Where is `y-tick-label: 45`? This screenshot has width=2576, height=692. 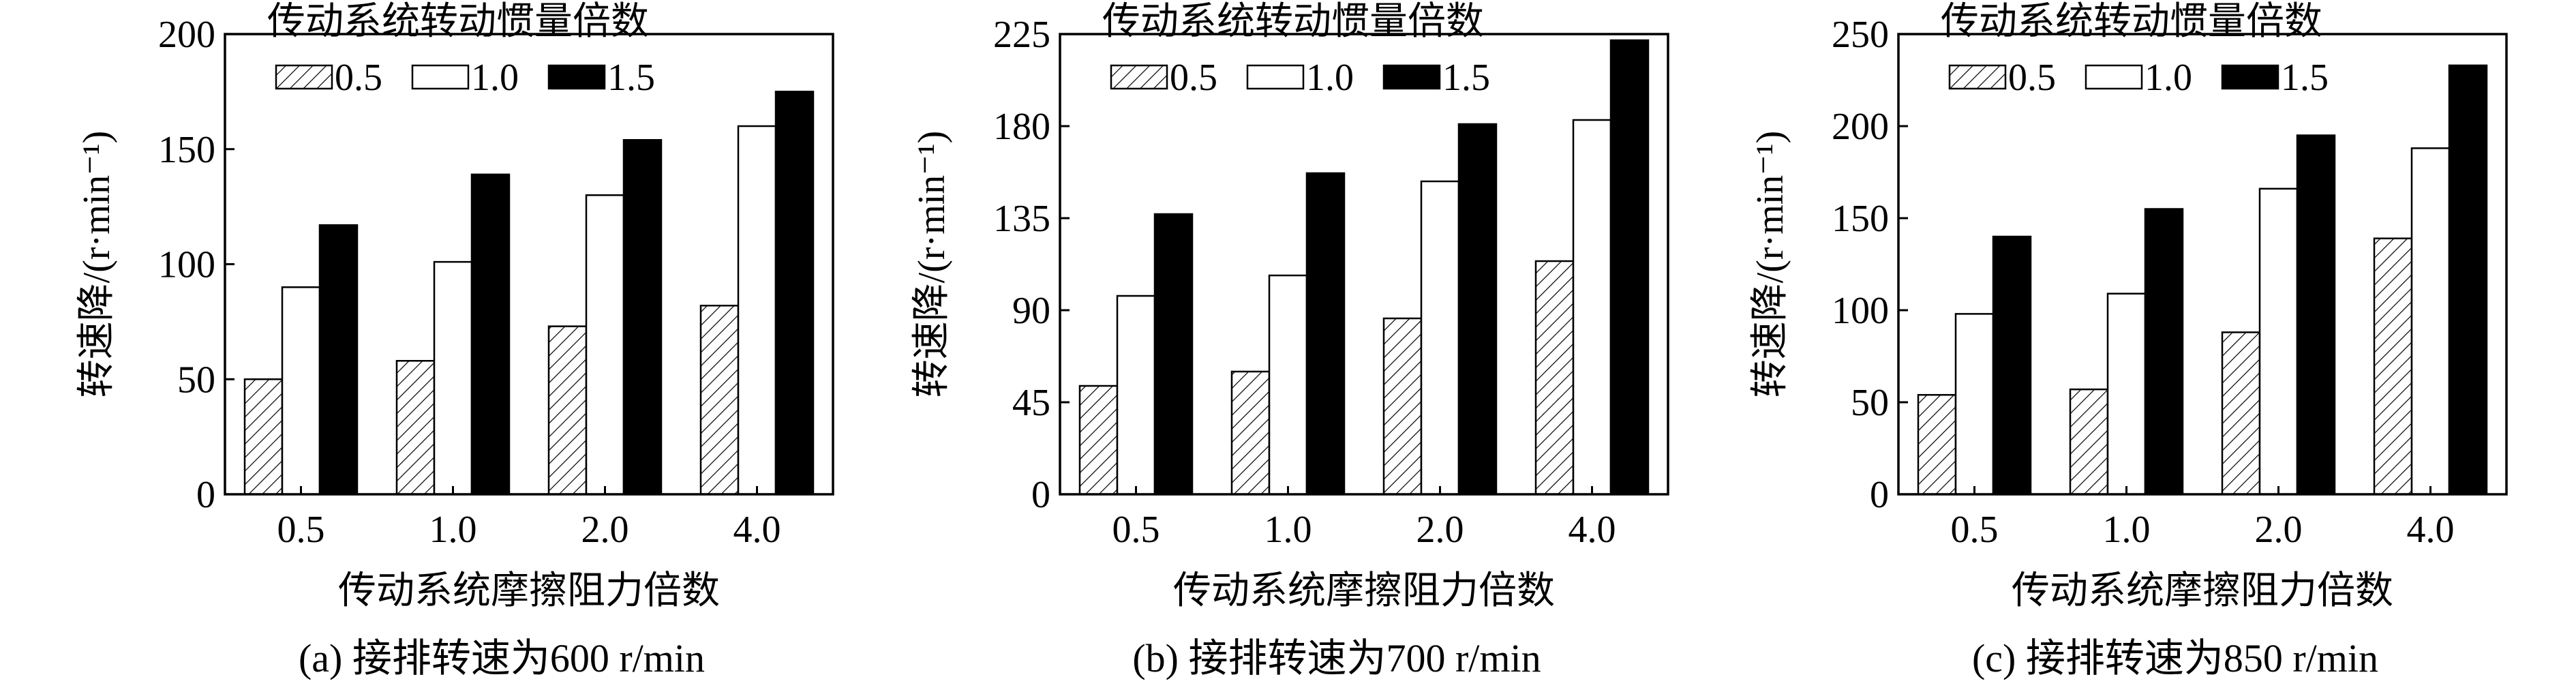 y-tick-label: 45 is located at coordinates (1031, 403).